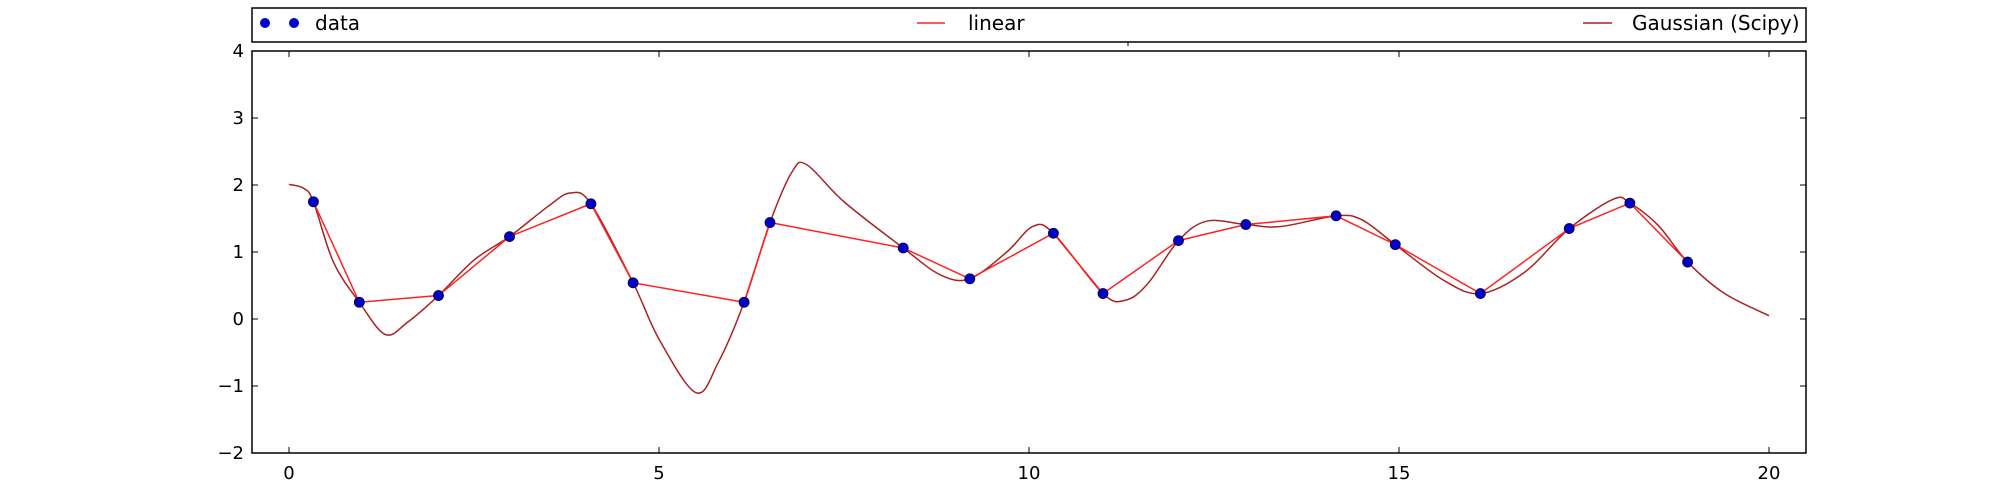 The height and width of the screenshot is (500, 2000). What do you see at coordinates (238, 51) in the screenshot?
I see `y-tick-label: 4` at bounding box center [238, 51].